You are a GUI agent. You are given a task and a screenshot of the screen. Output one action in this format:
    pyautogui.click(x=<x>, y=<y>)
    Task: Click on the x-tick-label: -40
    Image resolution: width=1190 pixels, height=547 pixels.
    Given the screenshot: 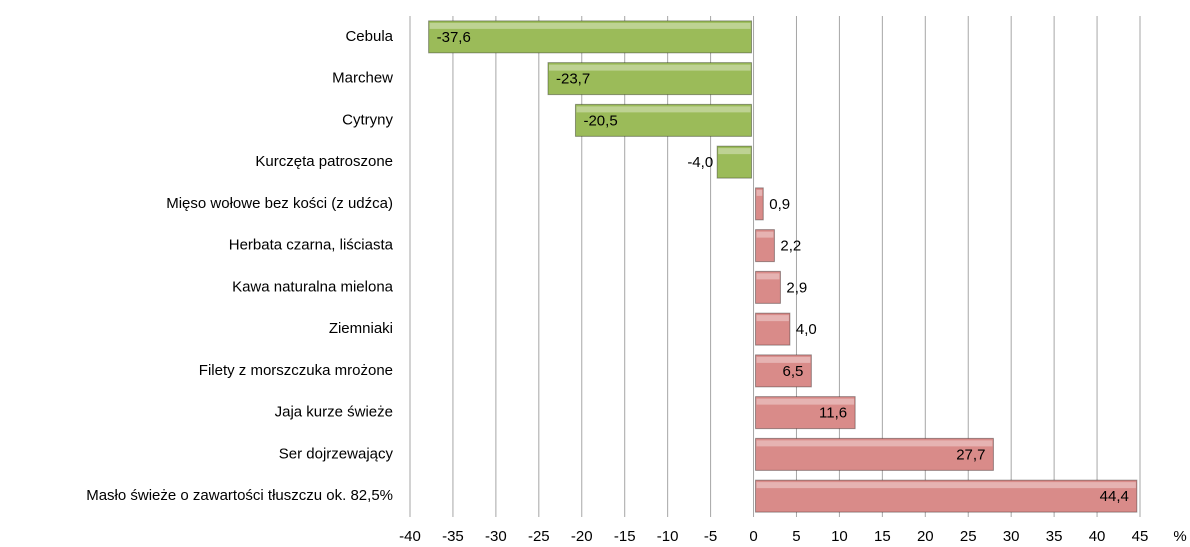 What is the action you would take?
    pyautogui.click(x=410, y=536)
    